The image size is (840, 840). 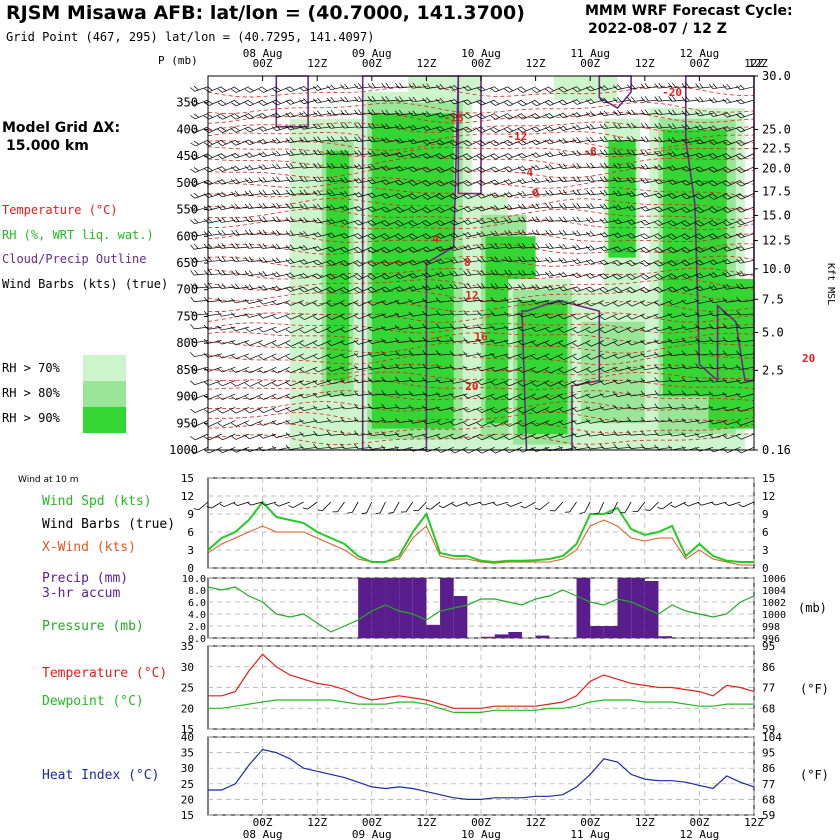 I want to click on temp-ytick-label-right: 59, so click(x=768, y=729).